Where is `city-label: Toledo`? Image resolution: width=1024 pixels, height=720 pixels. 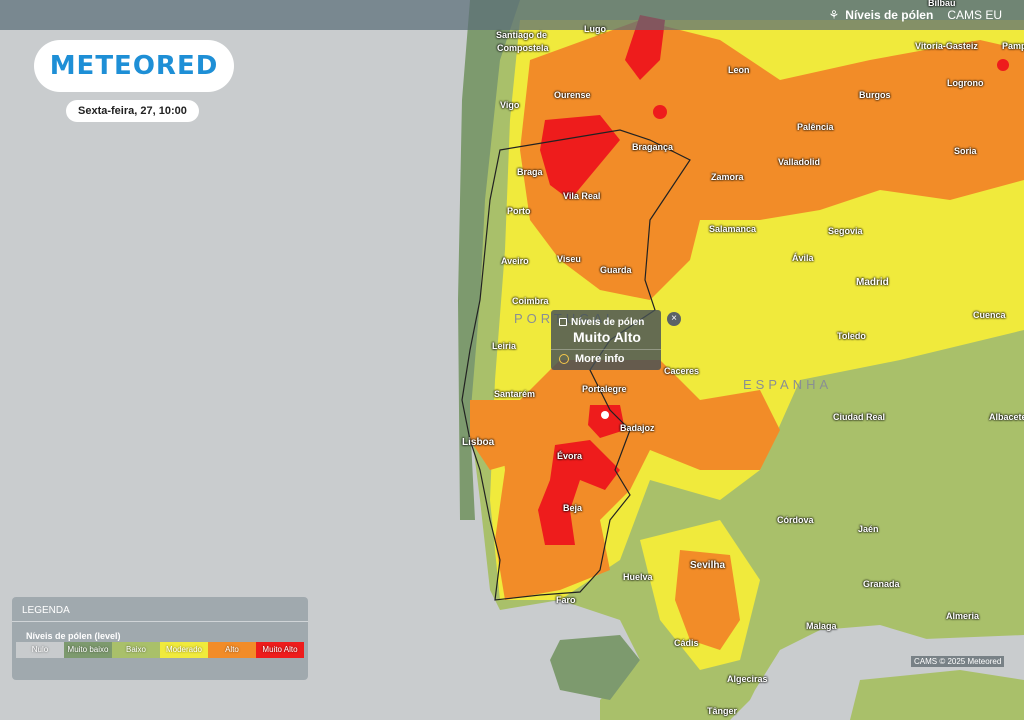
city-label: Toledo is located at coordinates (851, 336).